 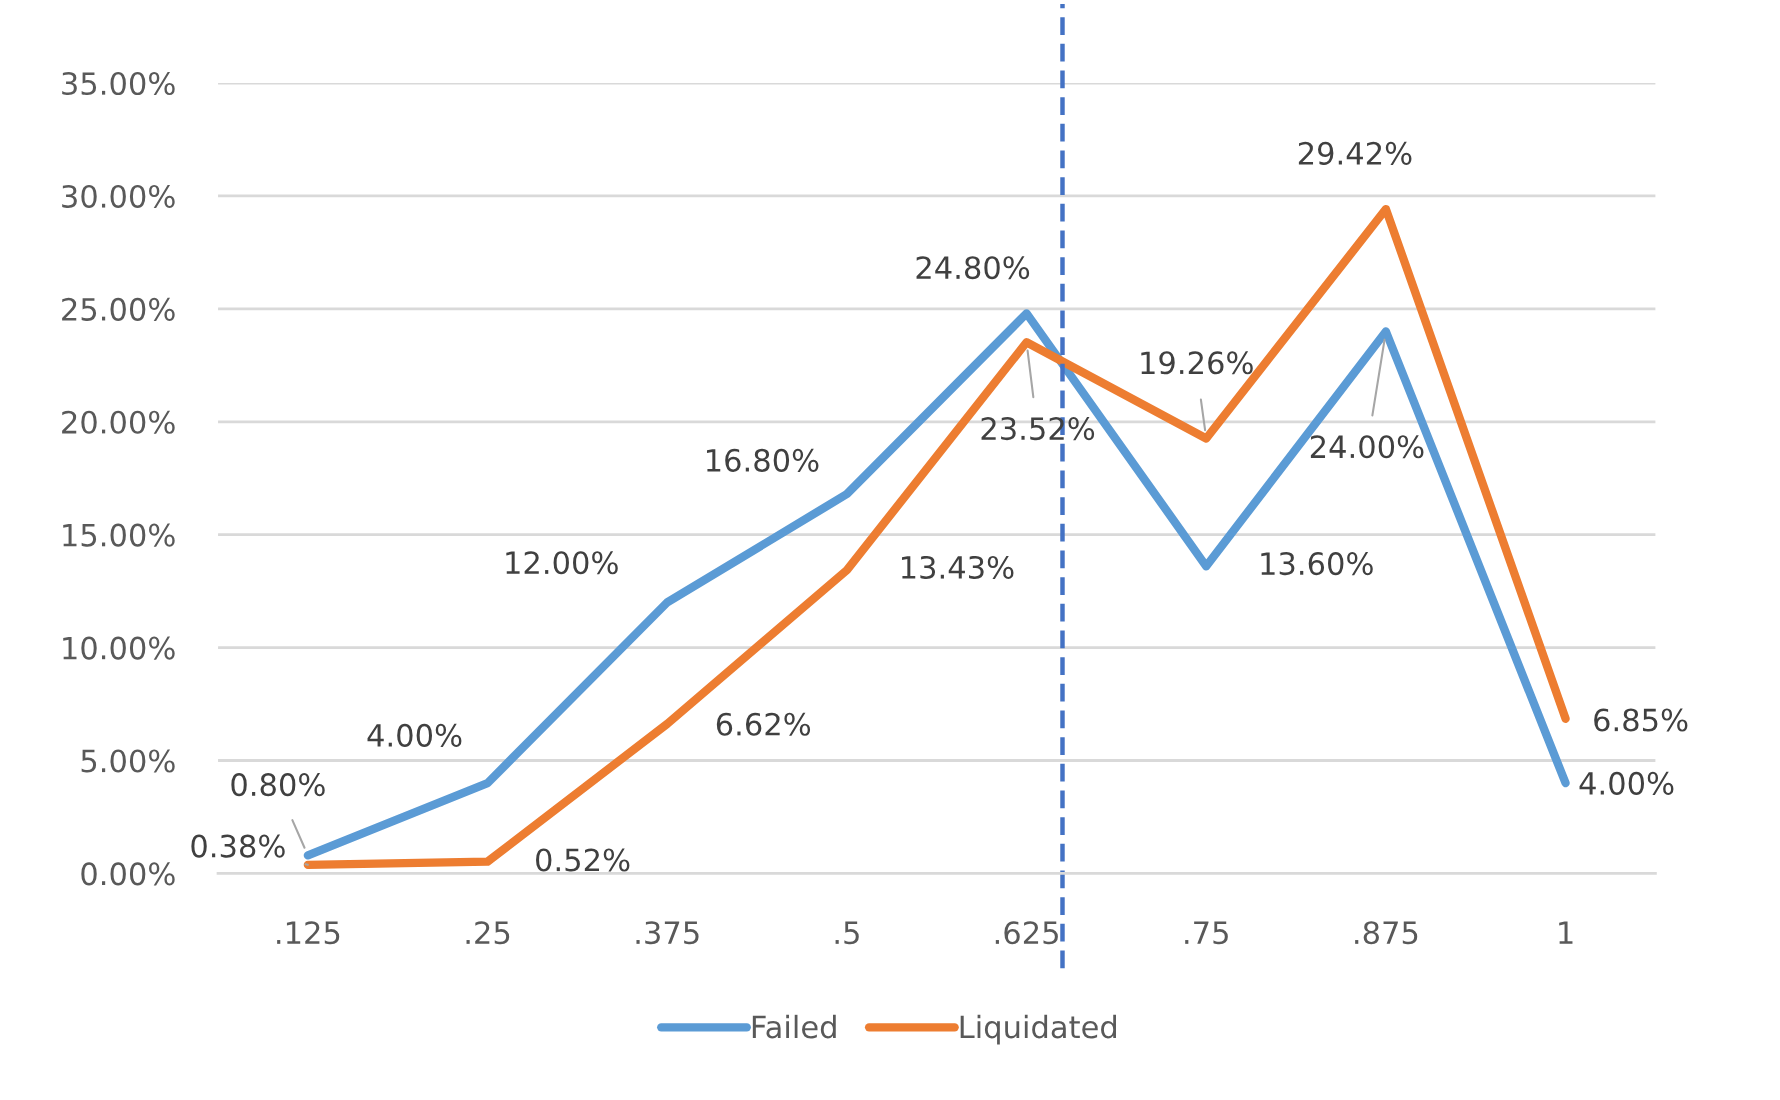 I want to click on y-tick-label: 25.00%, so click(x=118, y=309).